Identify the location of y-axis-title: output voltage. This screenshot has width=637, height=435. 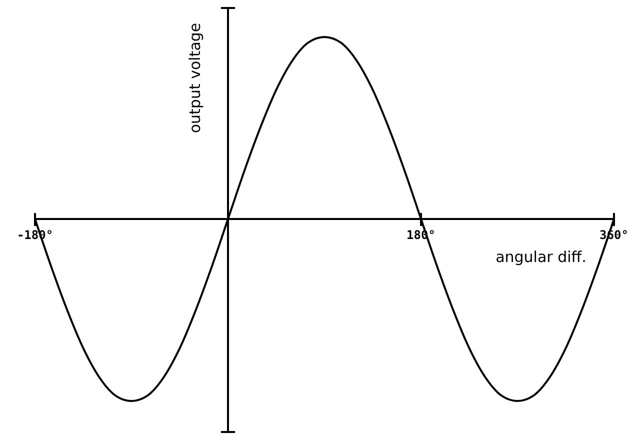
(195, 78).